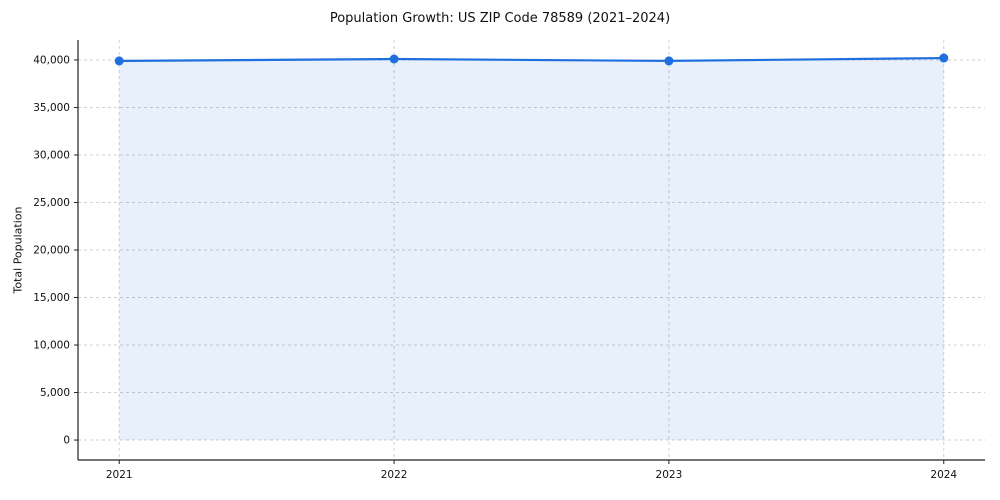  I want to click on series-line, so click(531, 59).